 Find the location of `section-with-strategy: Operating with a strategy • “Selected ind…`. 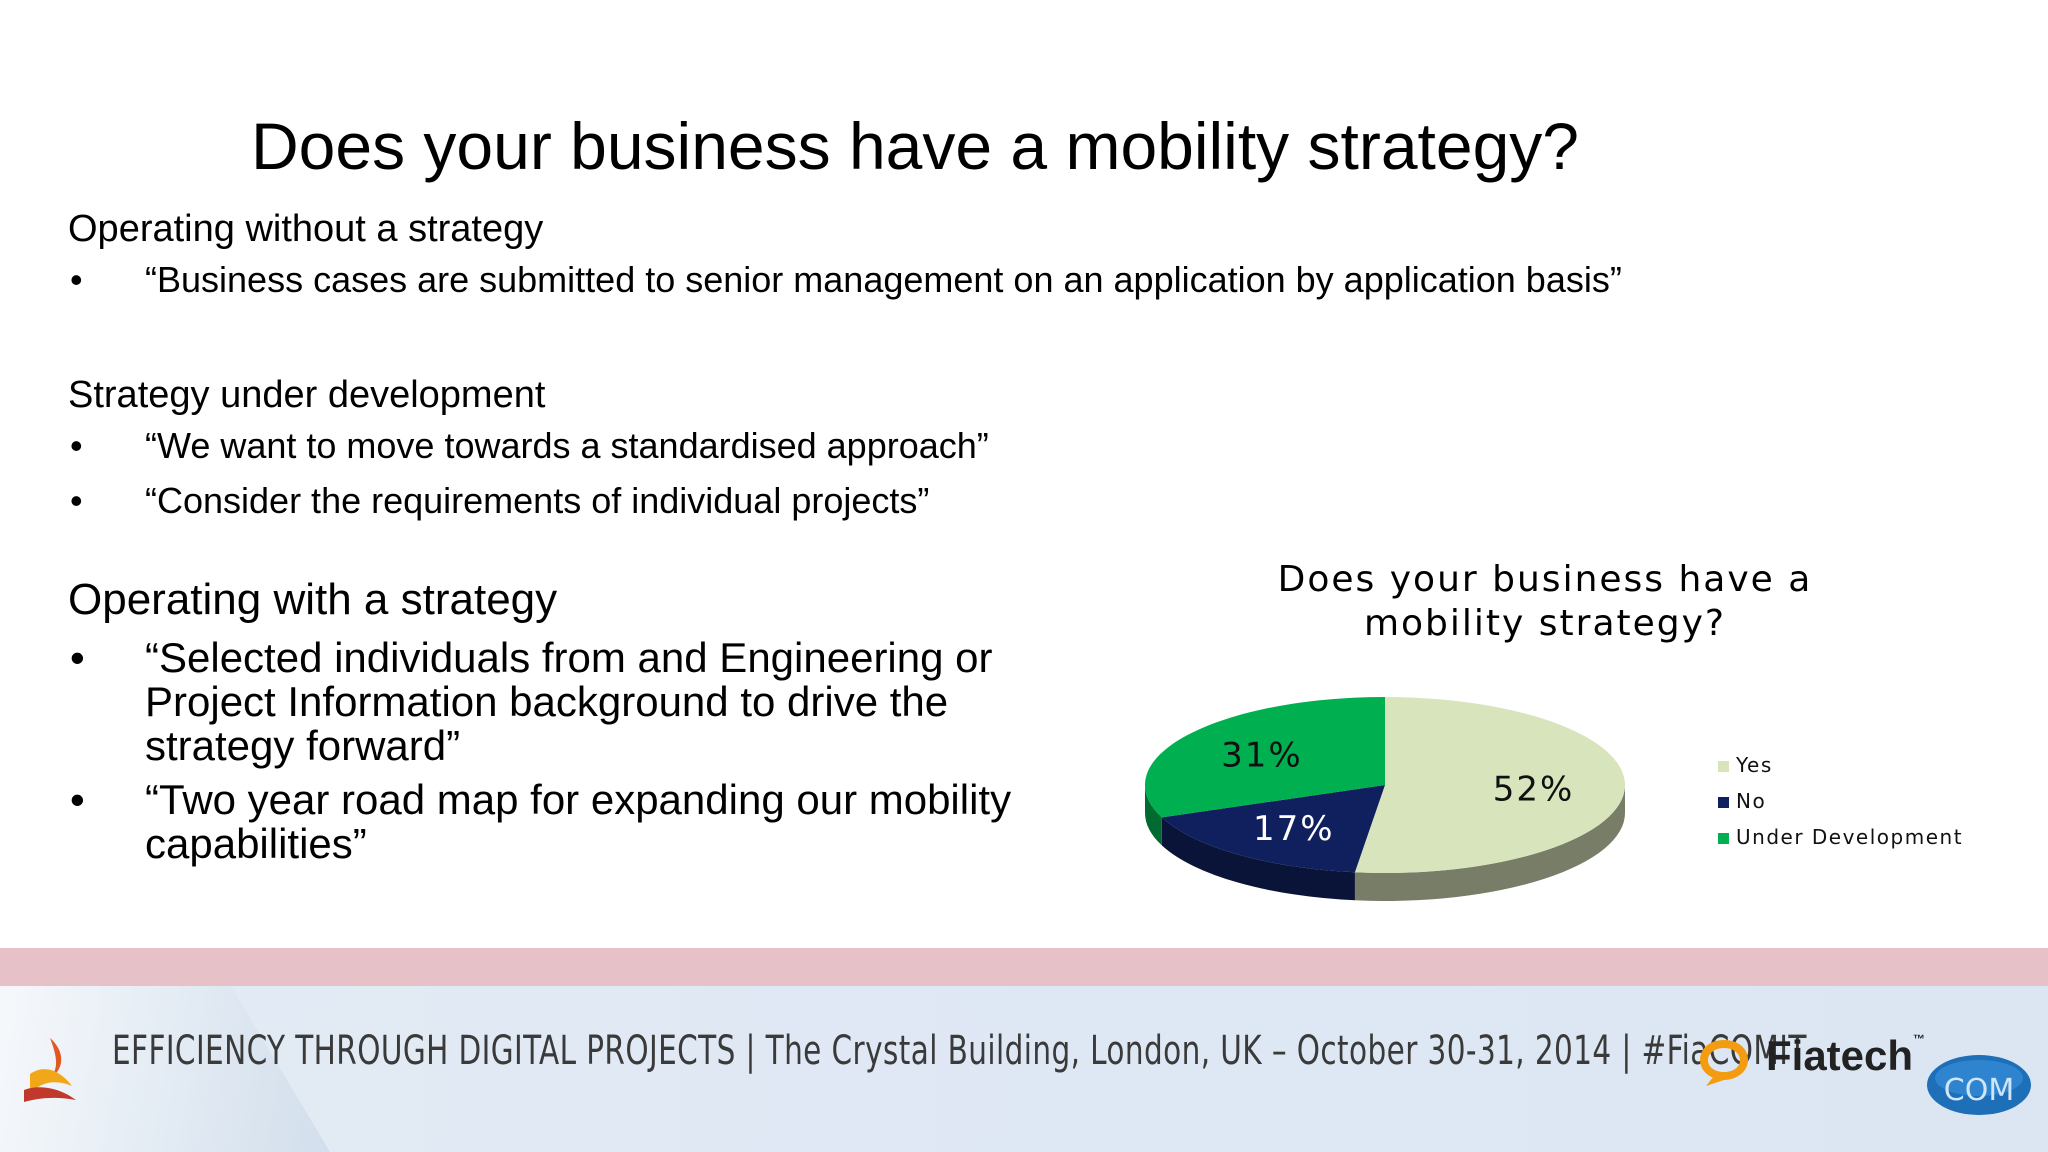

section-with-strategy: Operating with a strategy • “Selected ind… is located at coordinates (543, 720).